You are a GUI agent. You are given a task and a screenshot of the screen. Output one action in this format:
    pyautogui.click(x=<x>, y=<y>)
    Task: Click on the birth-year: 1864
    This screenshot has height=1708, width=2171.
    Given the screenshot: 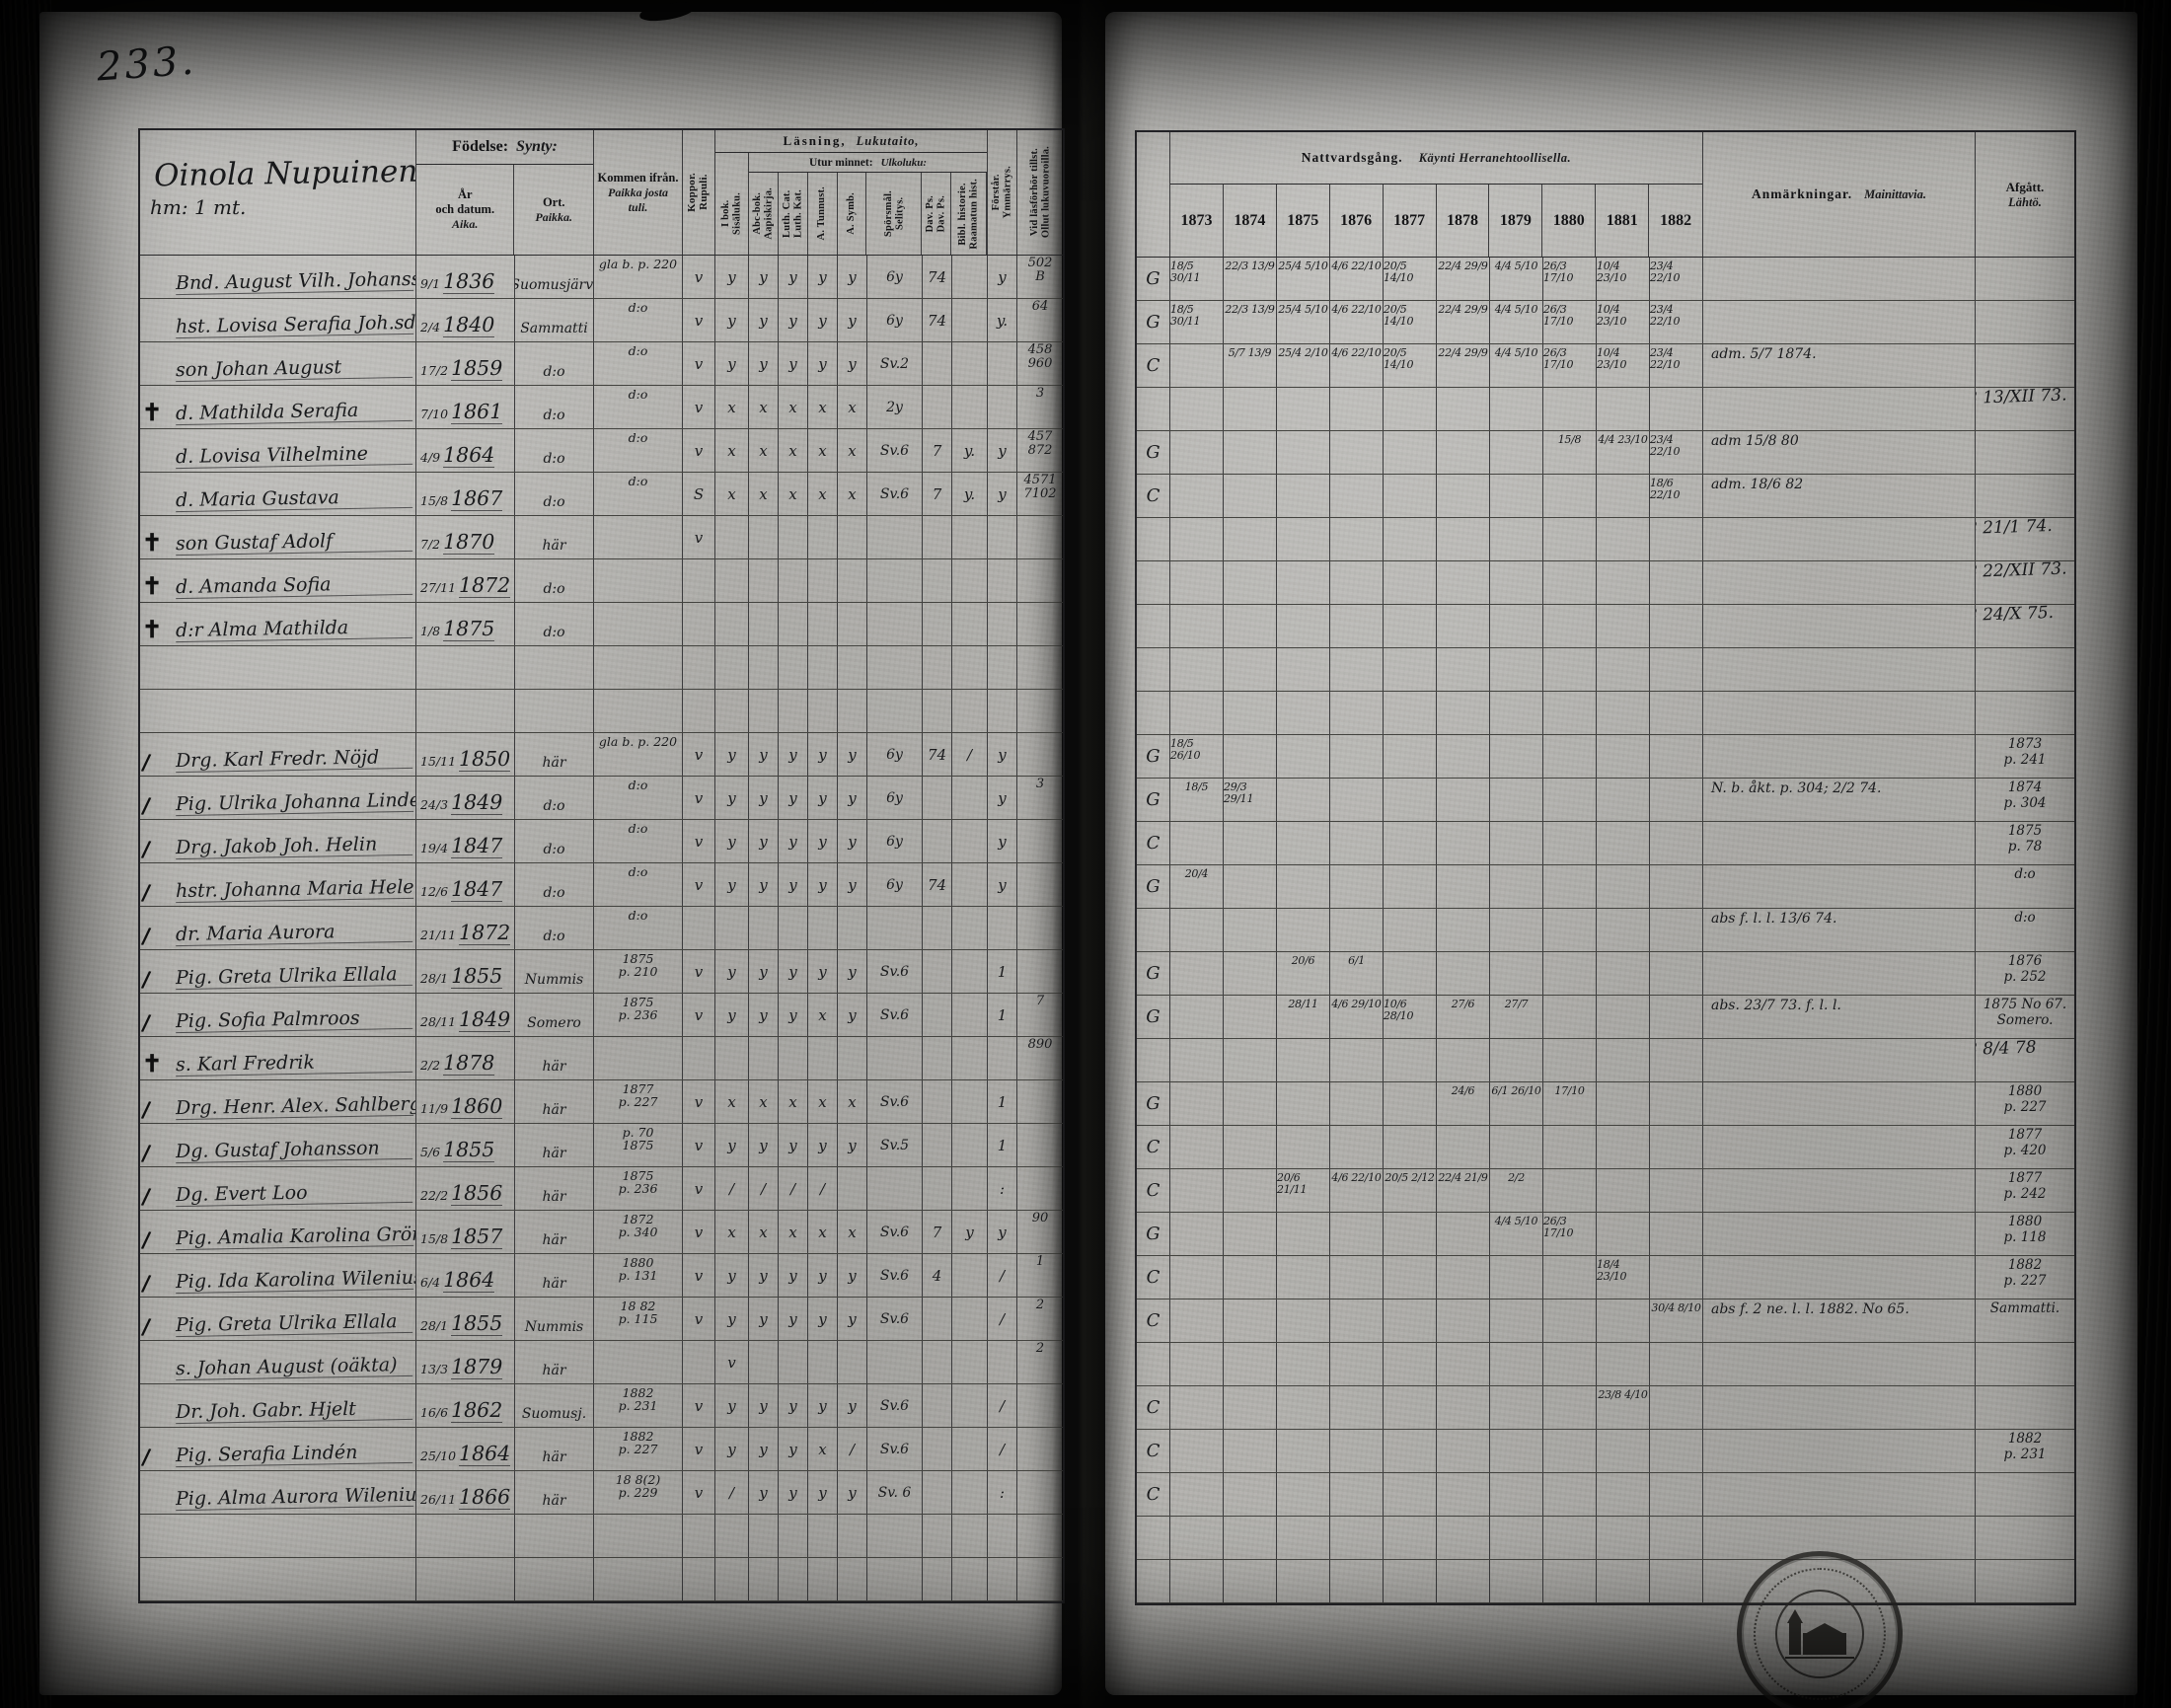 What is the action you would take?
    pyautogui.click(x=469, y=455)
    